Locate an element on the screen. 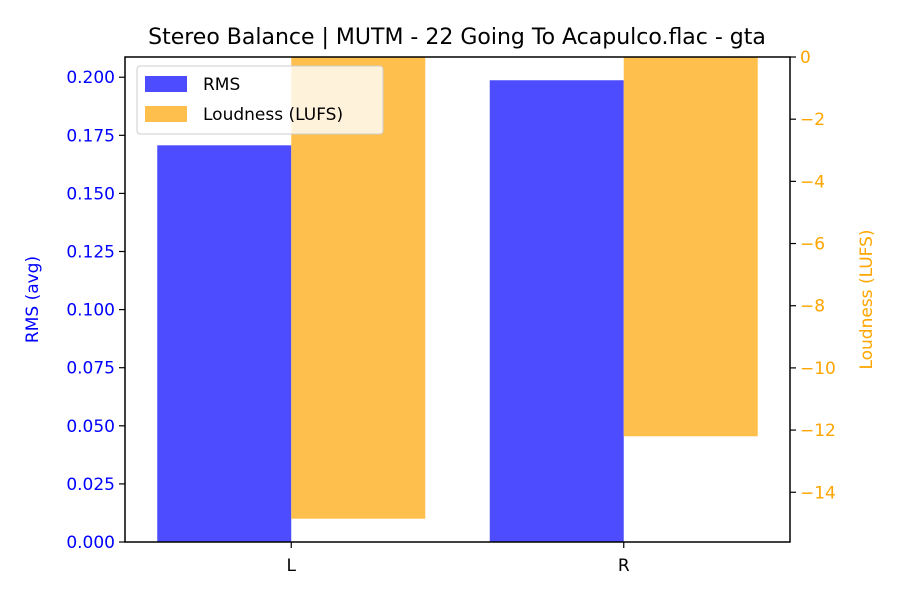 Image resolution: width=900 pixels, height=600 pixels. right-tick-label: −2 is located at coordinates (812, 120).